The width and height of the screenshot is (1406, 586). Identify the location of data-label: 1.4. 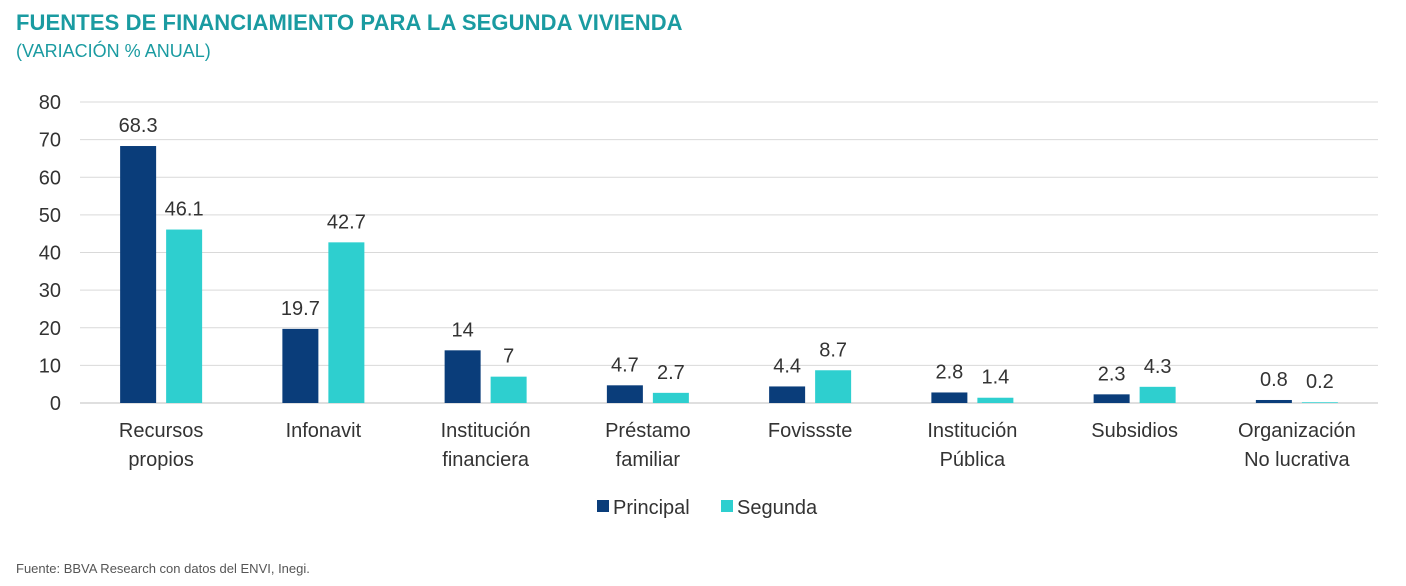
(995, 378).